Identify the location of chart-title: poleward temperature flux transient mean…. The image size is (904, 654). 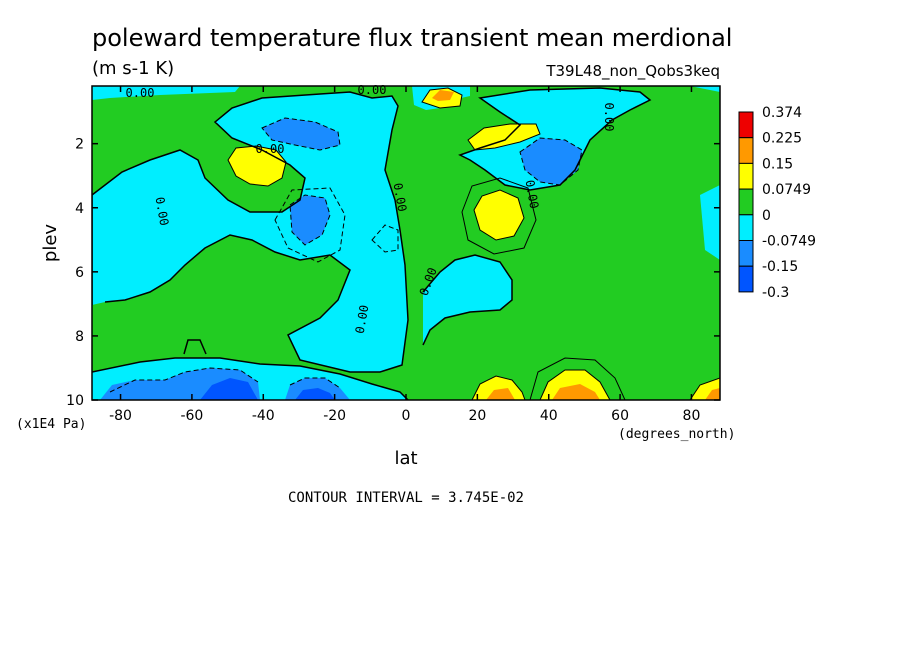
(412, 38).